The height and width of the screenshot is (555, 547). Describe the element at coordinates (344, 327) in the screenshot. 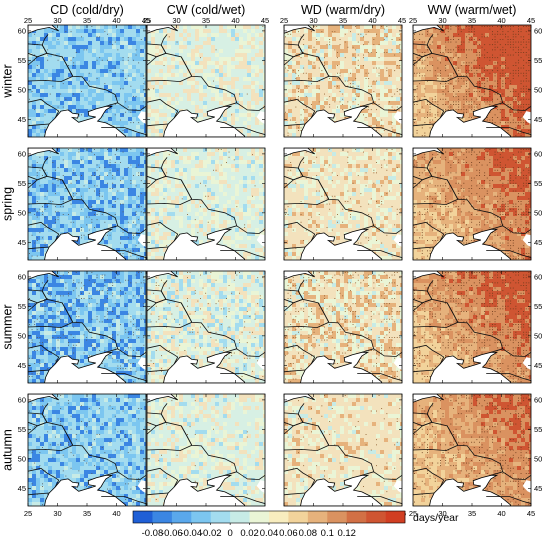

I see `map-panel-wd-summer` at that location.